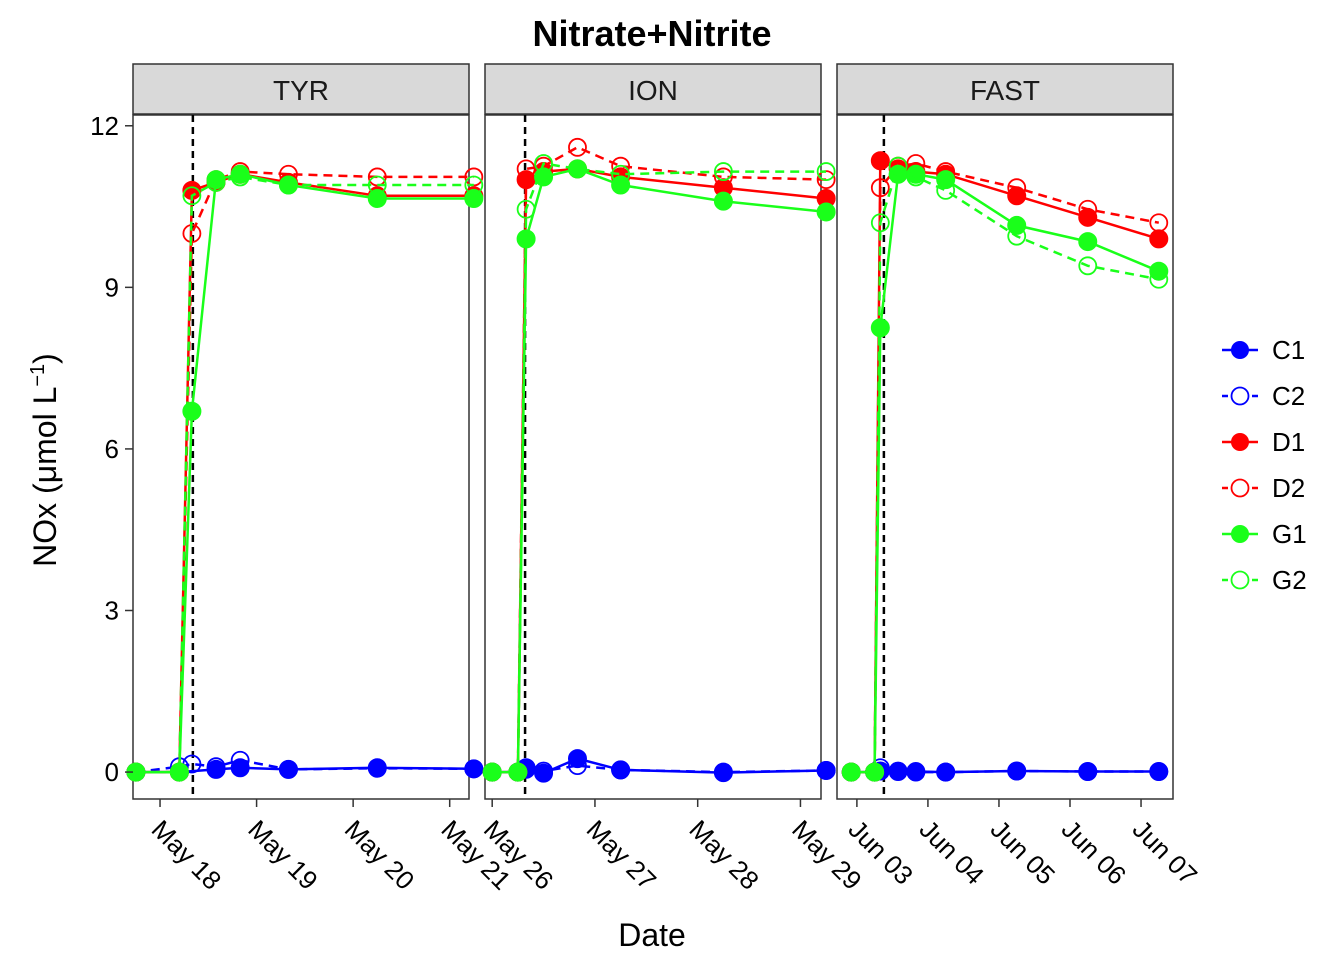  What do you see at coordinates (1263, 350) in the screenshot?
I see `legend-item-c1: C1` at bounding box center [1263, 350].